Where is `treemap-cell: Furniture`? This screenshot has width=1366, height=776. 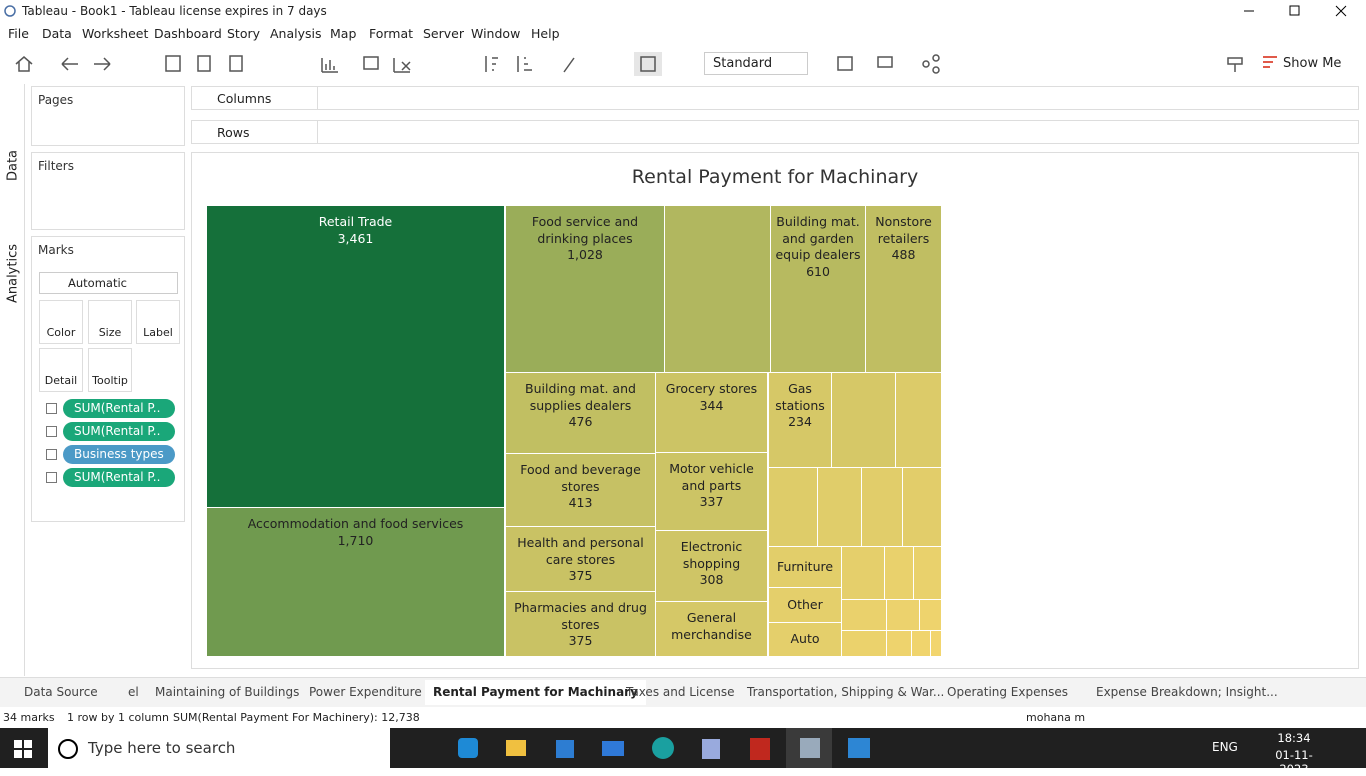
treemap-cell: Furniture is located at coordinates (805, 567).